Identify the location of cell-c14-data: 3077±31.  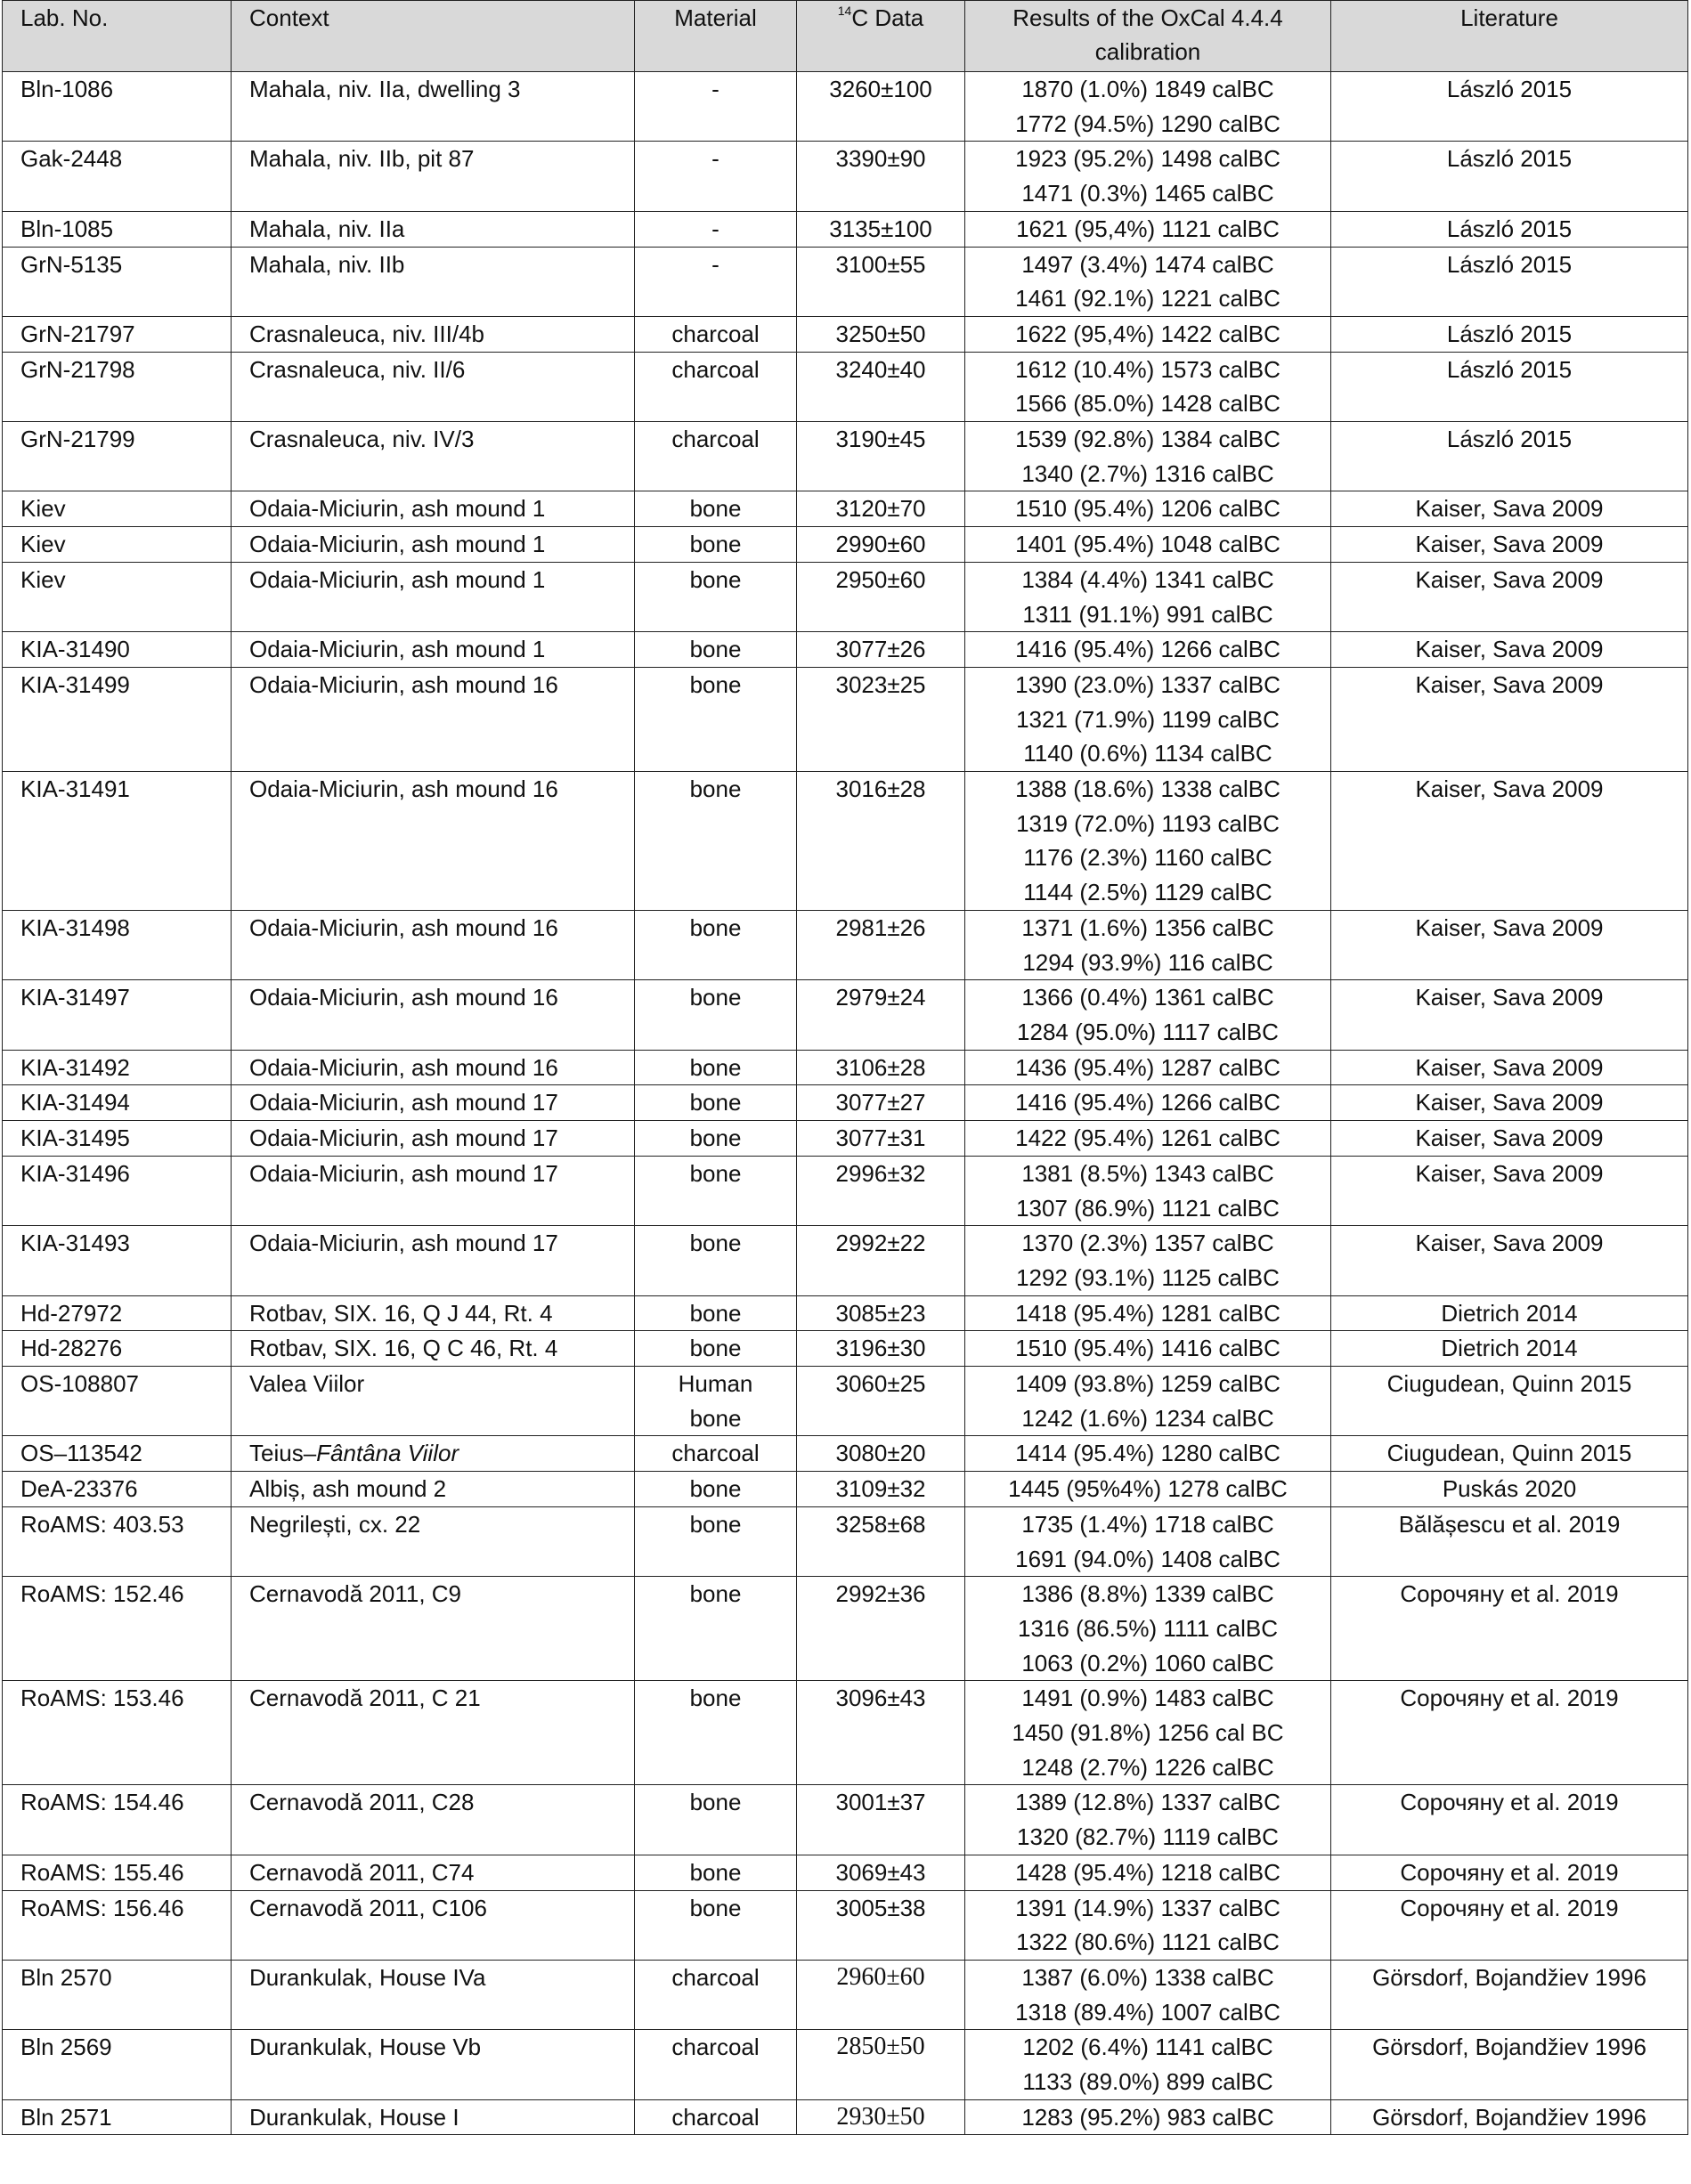
(880, 1138).